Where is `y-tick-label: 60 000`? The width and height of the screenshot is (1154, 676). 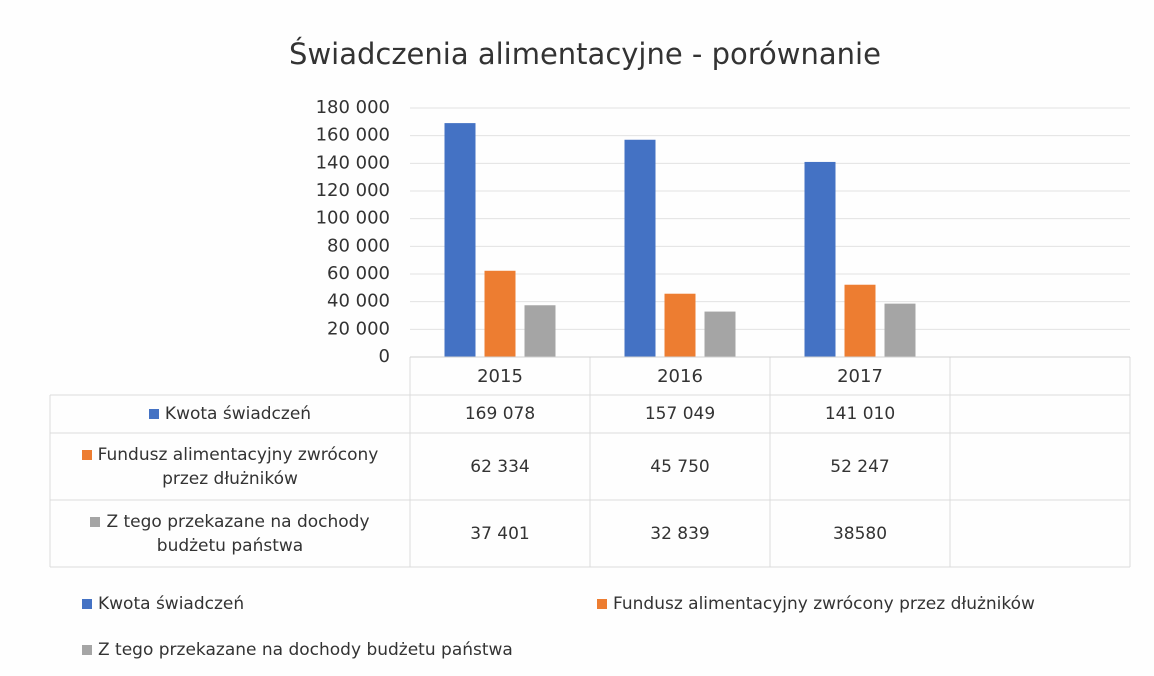 y-tick-label: 60 000 is located at coordinates (358, 273).